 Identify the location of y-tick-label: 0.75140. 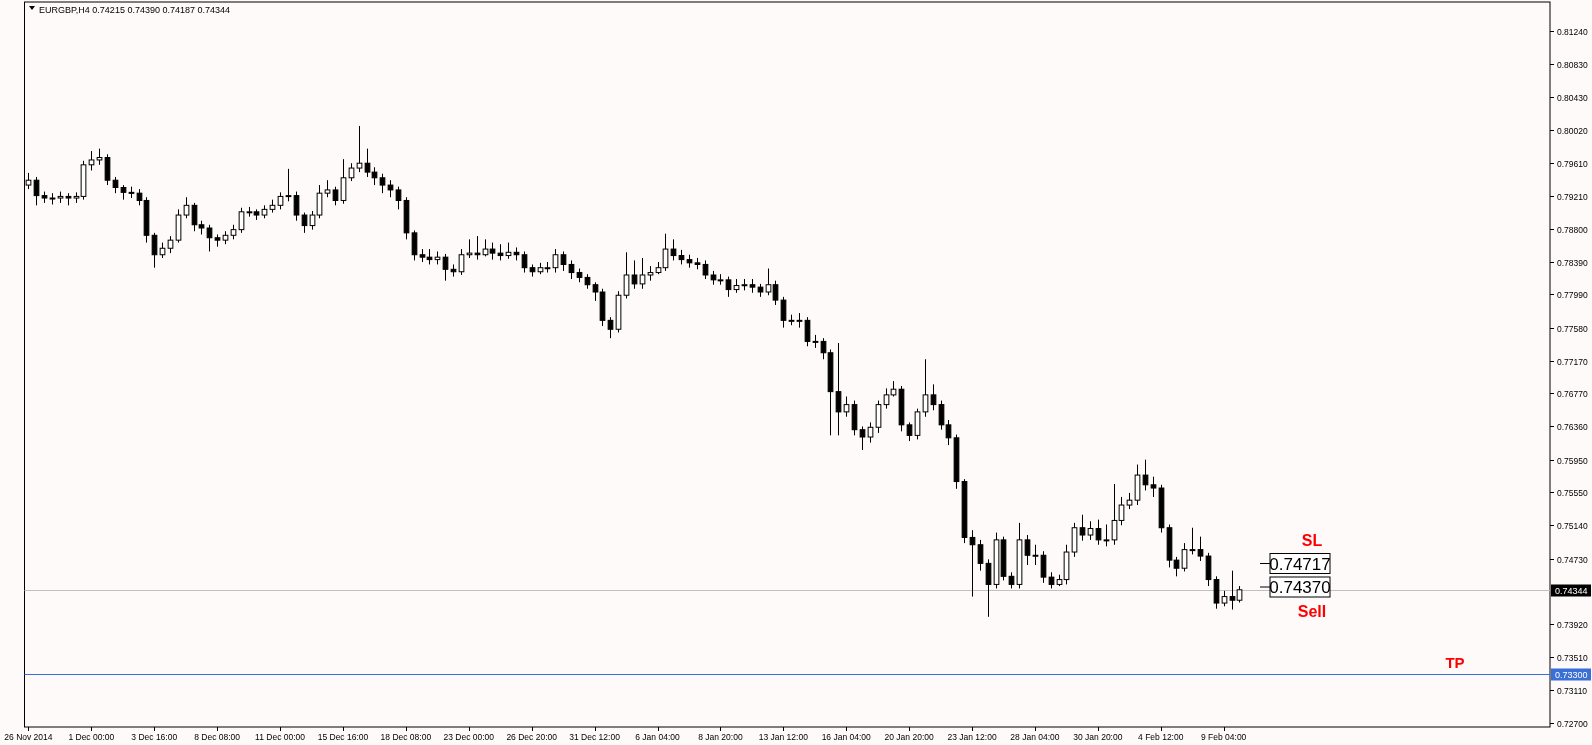
(1572, 525).